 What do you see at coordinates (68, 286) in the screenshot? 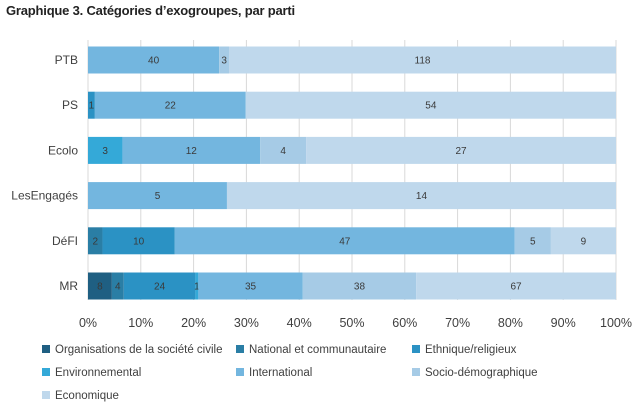
I see `category-label: MR` at bounding box center [68, 286].